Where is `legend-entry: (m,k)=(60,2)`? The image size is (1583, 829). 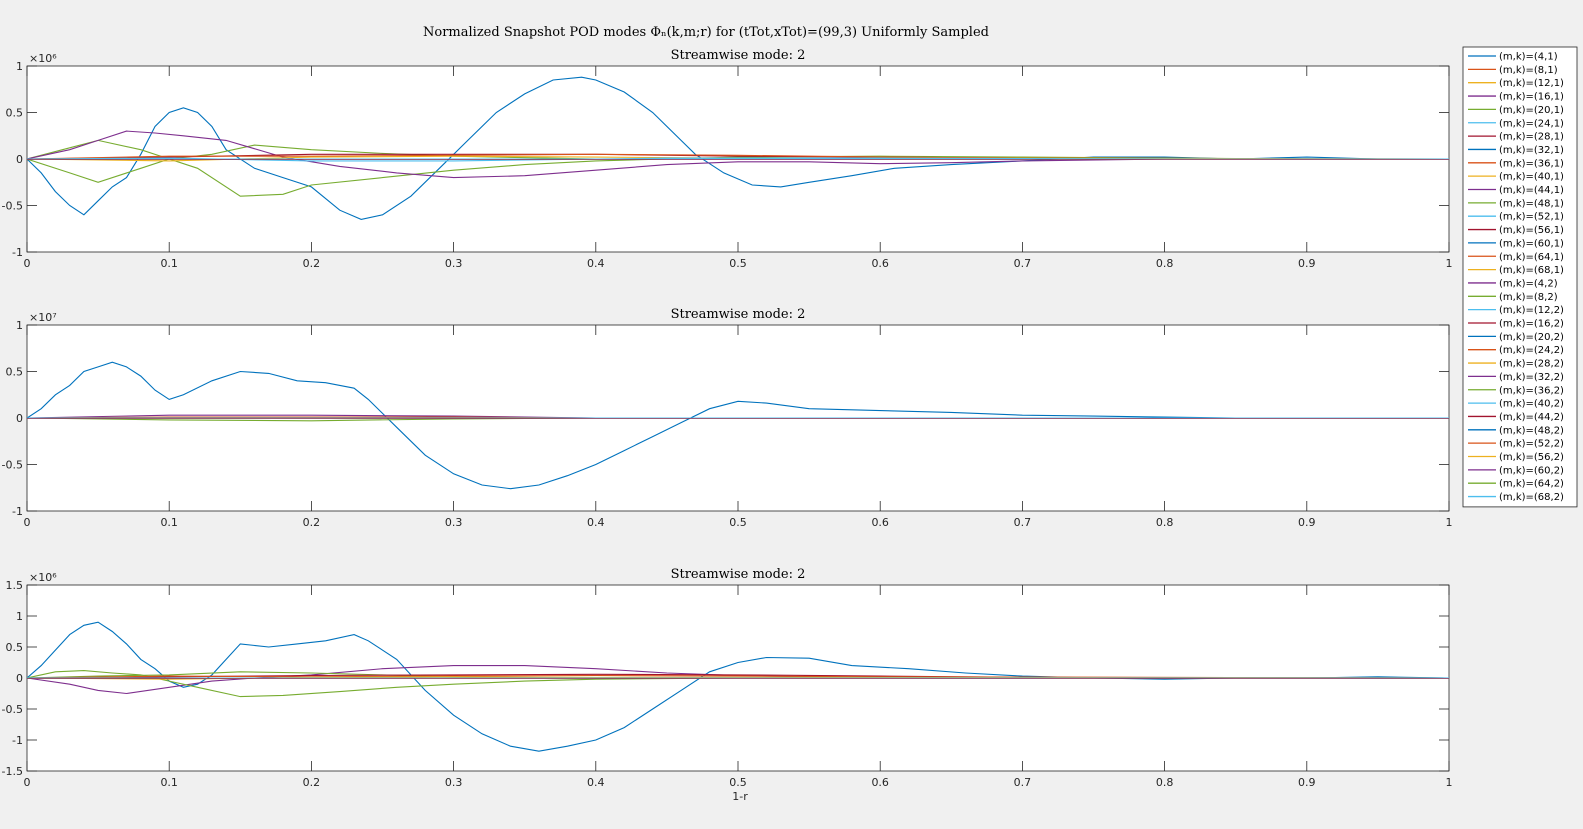 legend-entry: (m,k)=(60,2) is located at coordinates (1531, 470).